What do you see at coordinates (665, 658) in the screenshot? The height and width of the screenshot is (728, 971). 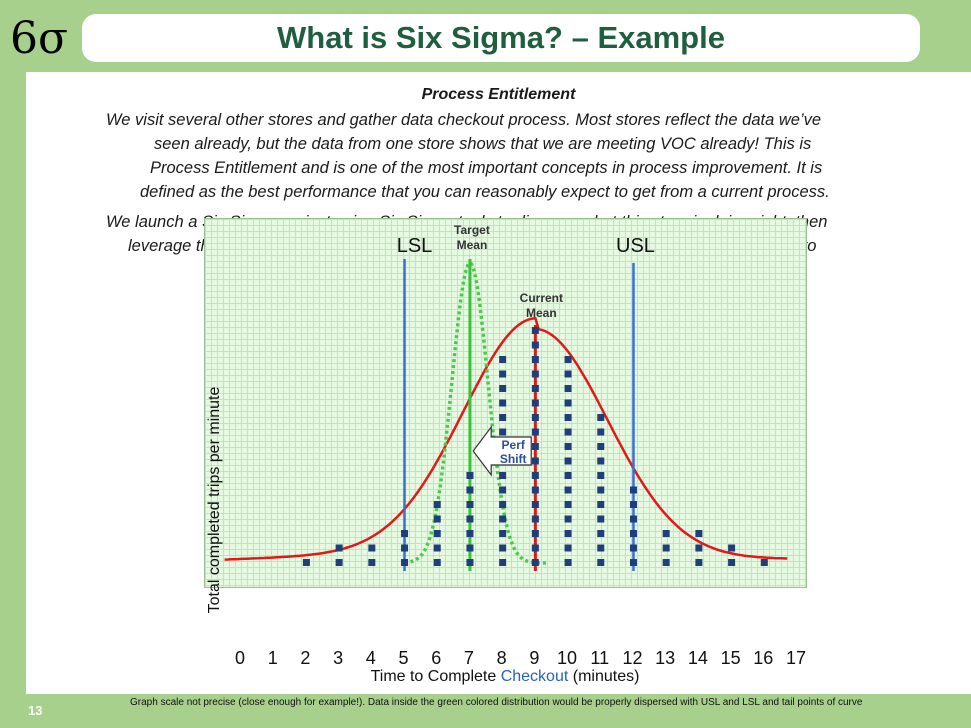 I see `x-tick-label: 13` at bounding box center [665, 658].